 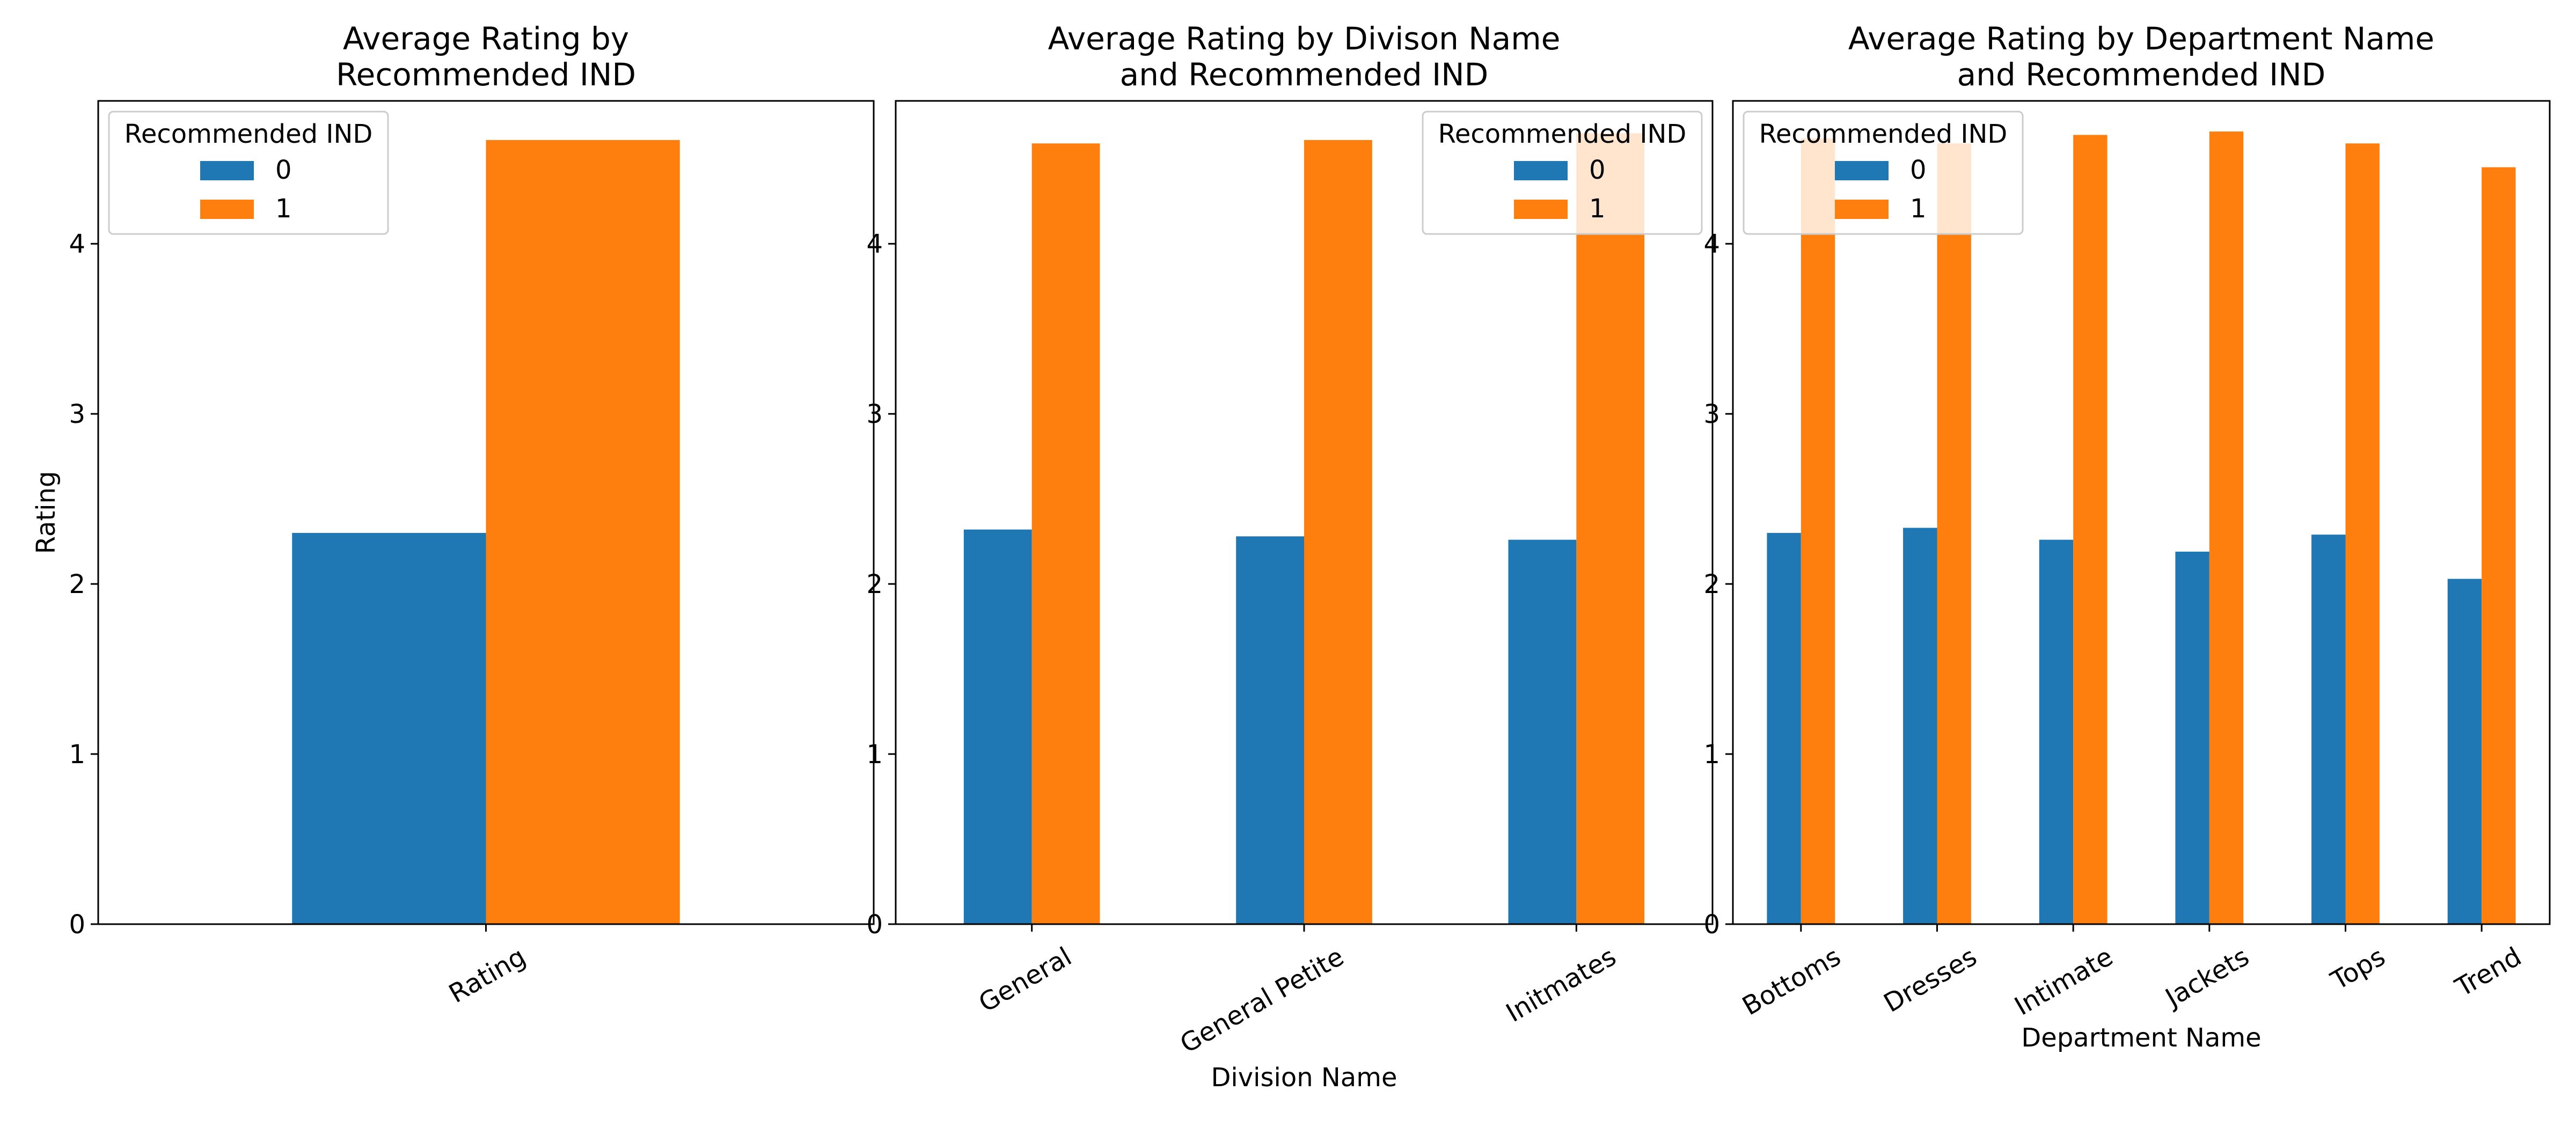 I want to click on x-tick-label: Intimate, so click(x=2063, y=981).